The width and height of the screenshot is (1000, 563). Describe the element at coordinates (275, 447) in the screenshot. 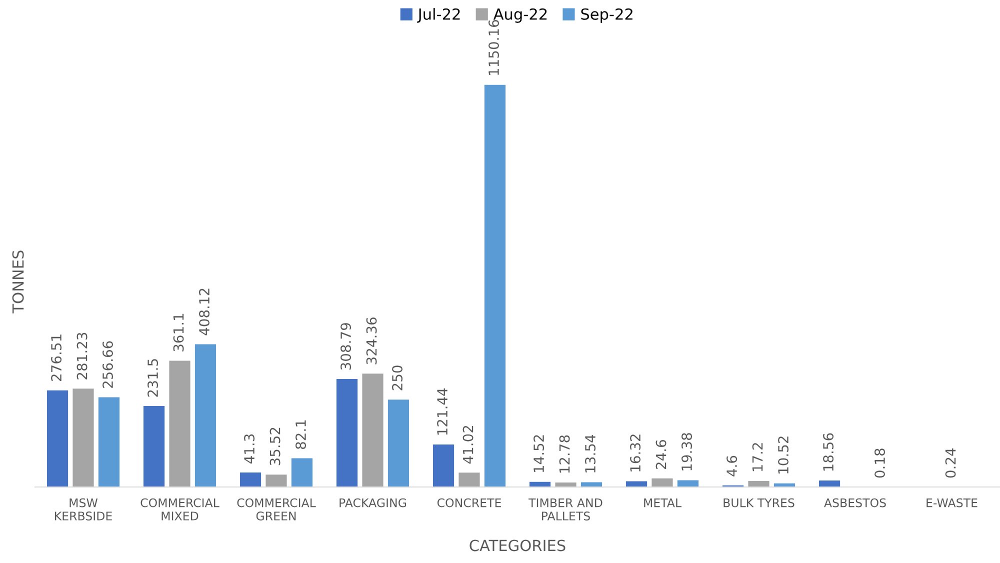

I see `data-label: 35.52` at that location.